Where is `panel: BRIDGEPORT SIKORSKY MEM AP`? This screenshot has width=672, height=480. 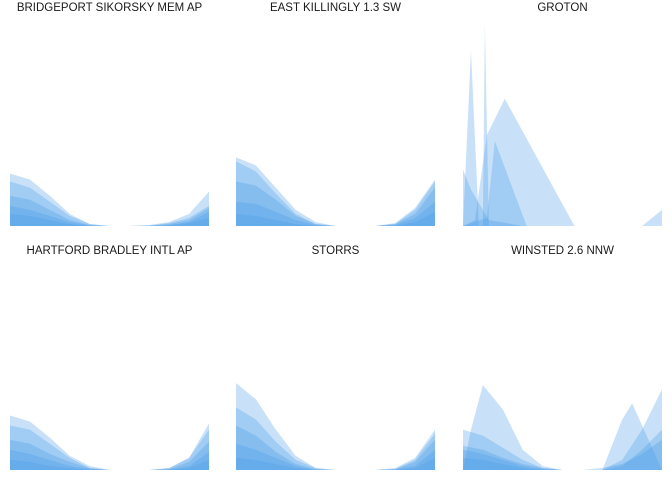
panel: BRIDGEPORT SIKORSKY MEM AP is located at coordinates (109, 114).